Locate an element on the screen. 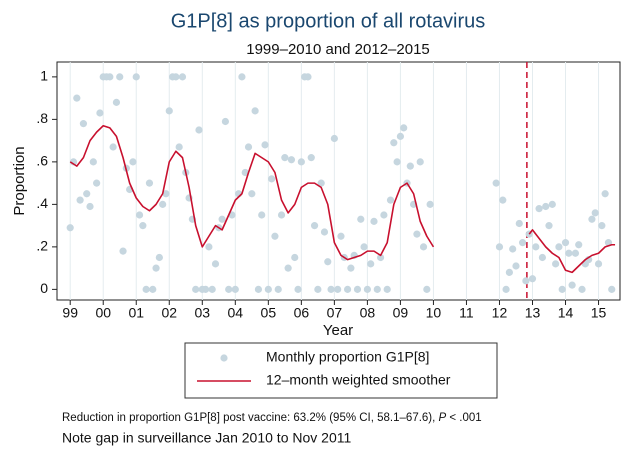 The width and height of the screenshot is (628, 450). x-tick-label: 13 is located at coordinates (533, 313).